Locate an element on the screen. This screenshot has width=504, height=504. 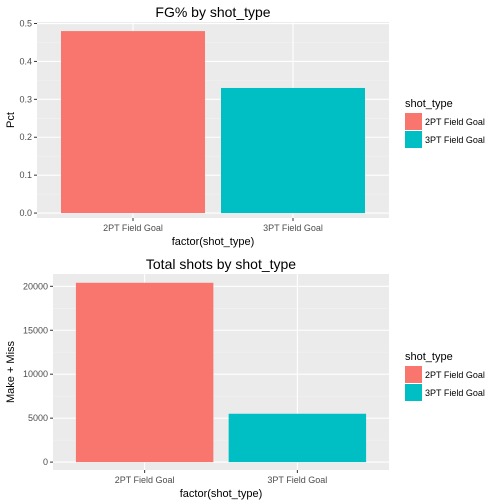
y-tick-label: 5000 is located at coordinates (38, 418).